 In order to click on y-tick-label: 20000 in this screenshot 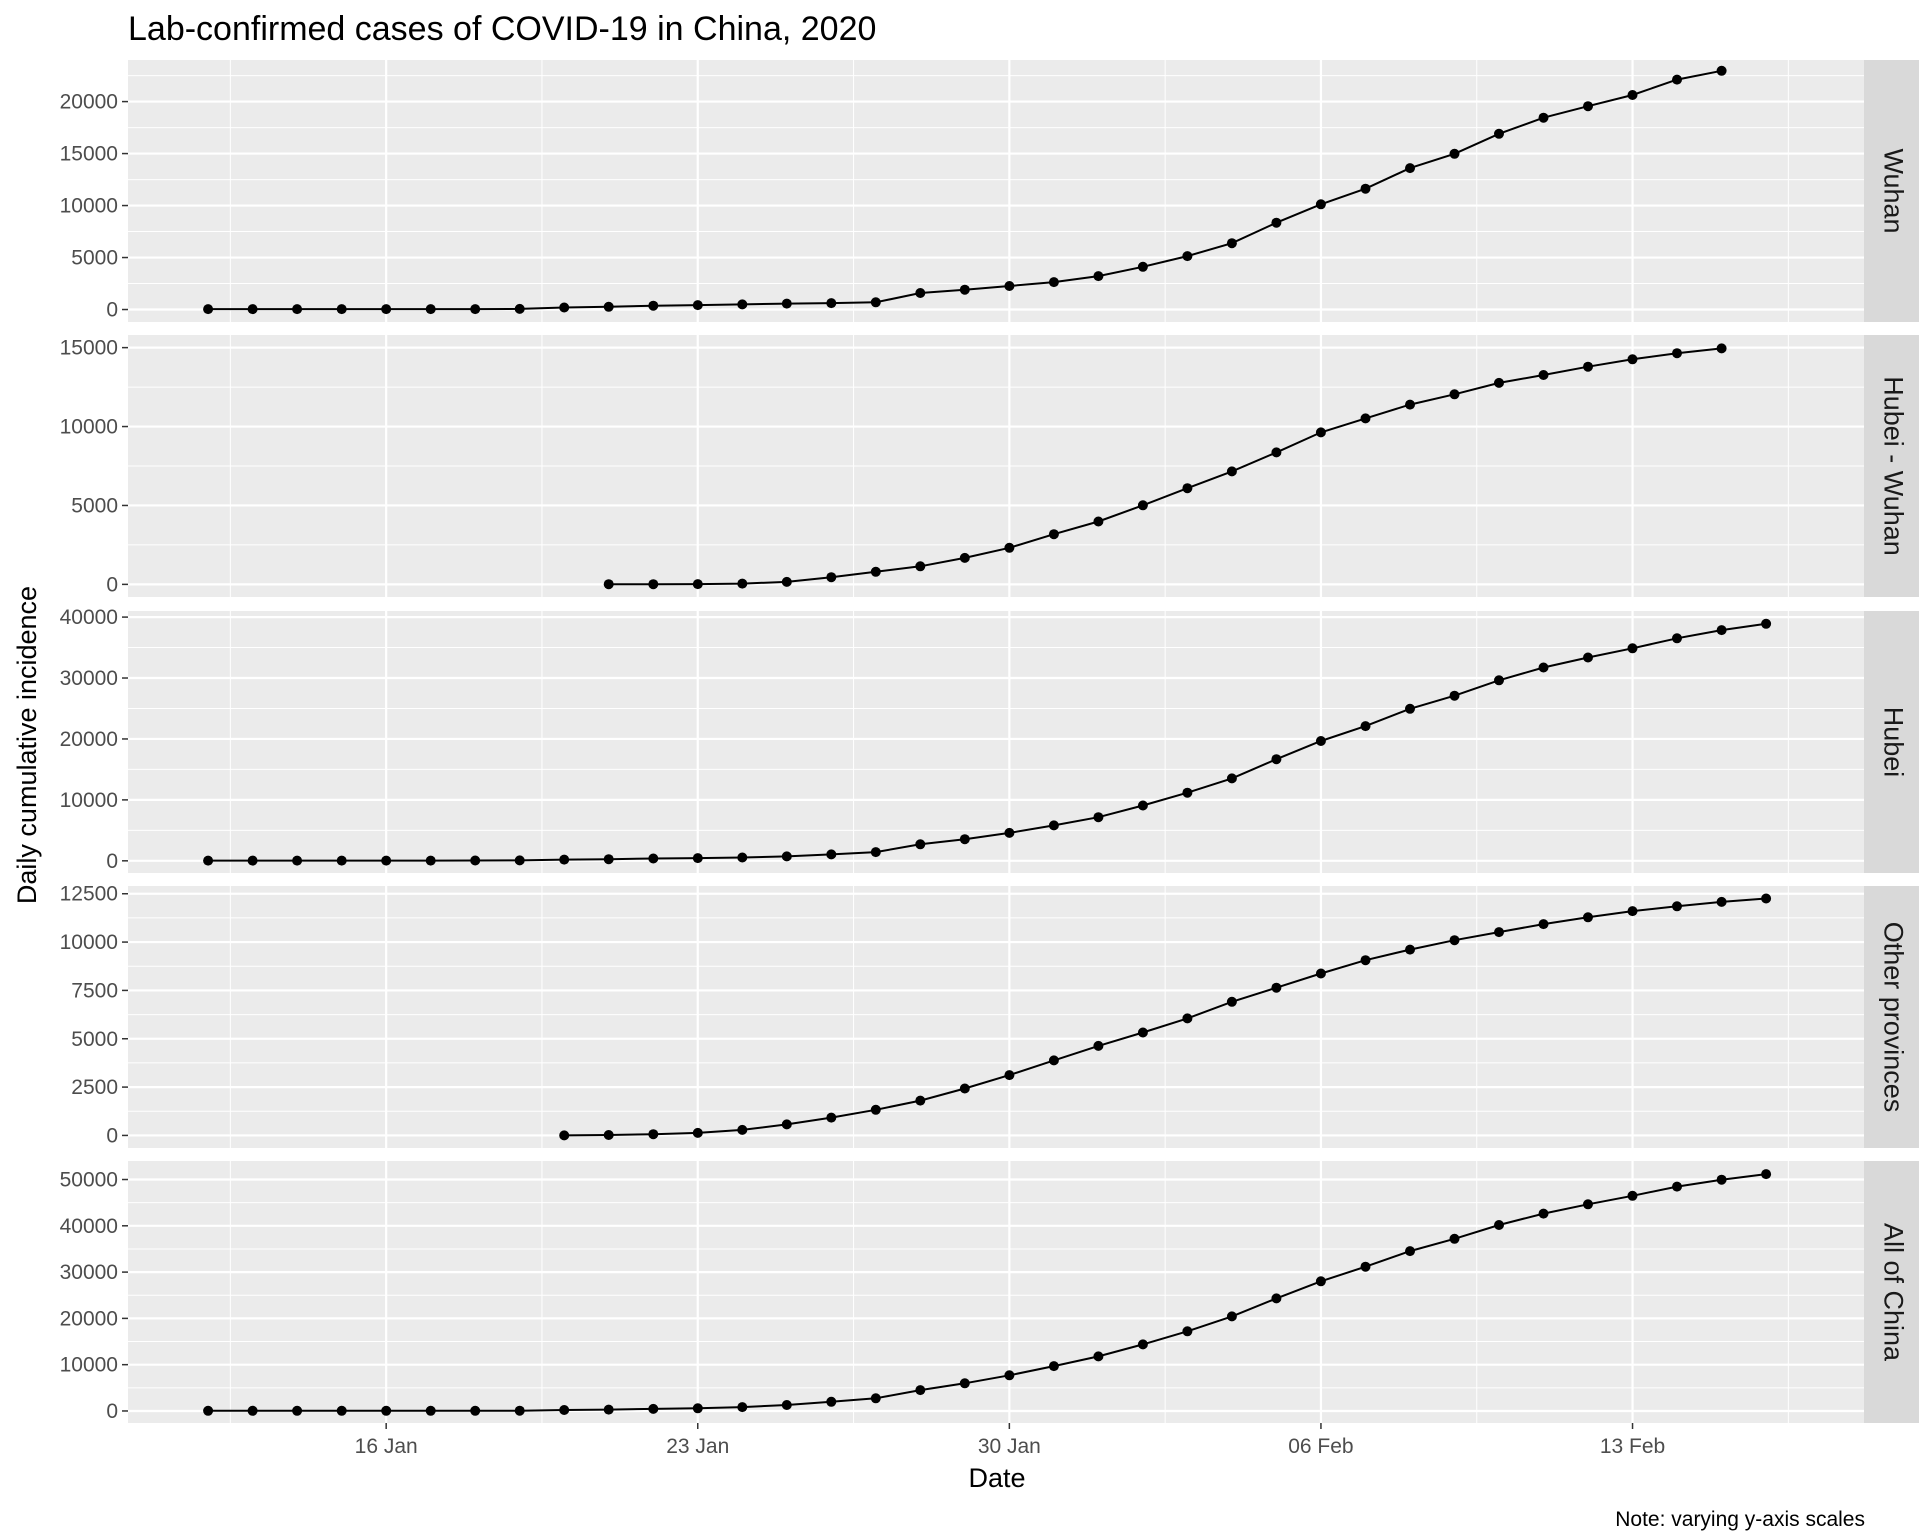, I will do `click(89, 1318)`.